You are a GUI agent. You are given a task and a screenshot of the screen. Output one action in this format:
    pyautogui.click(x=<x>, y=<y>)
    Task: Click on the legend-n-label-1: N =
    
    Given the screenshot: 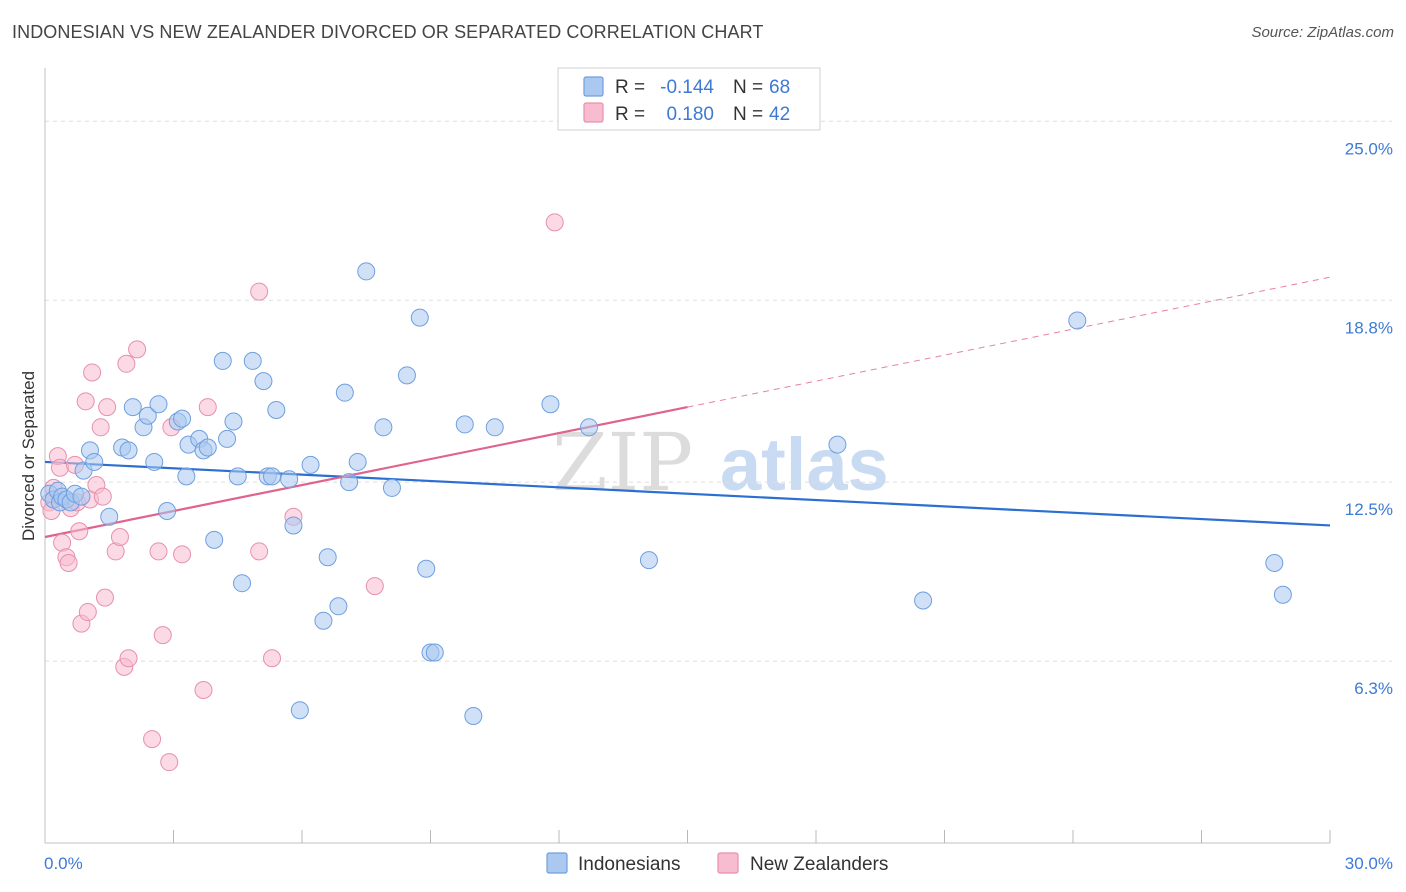 What is the action you would take?
    pyautogui.click(x=748, y=87)
    